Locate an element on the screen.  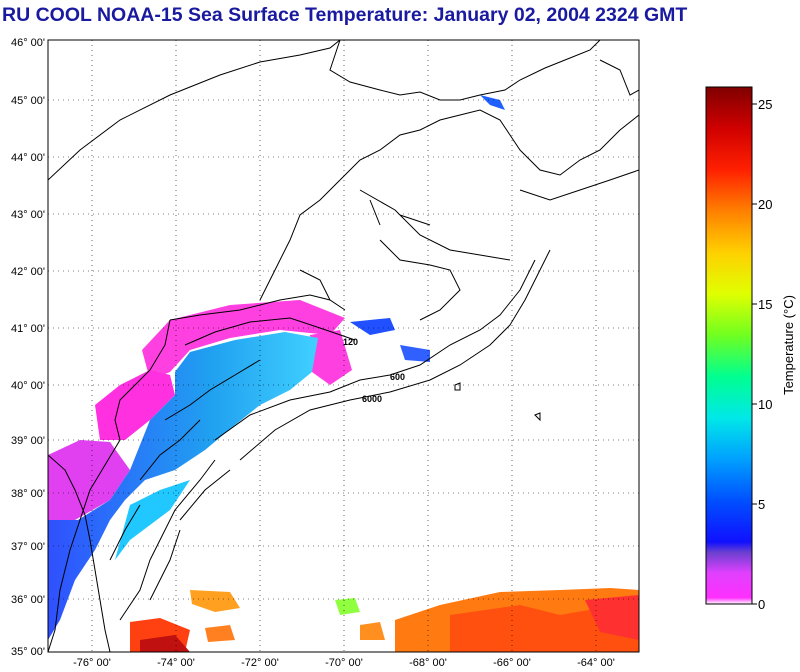
lat-label: 37° 00' is located at coordinates (28, 547).